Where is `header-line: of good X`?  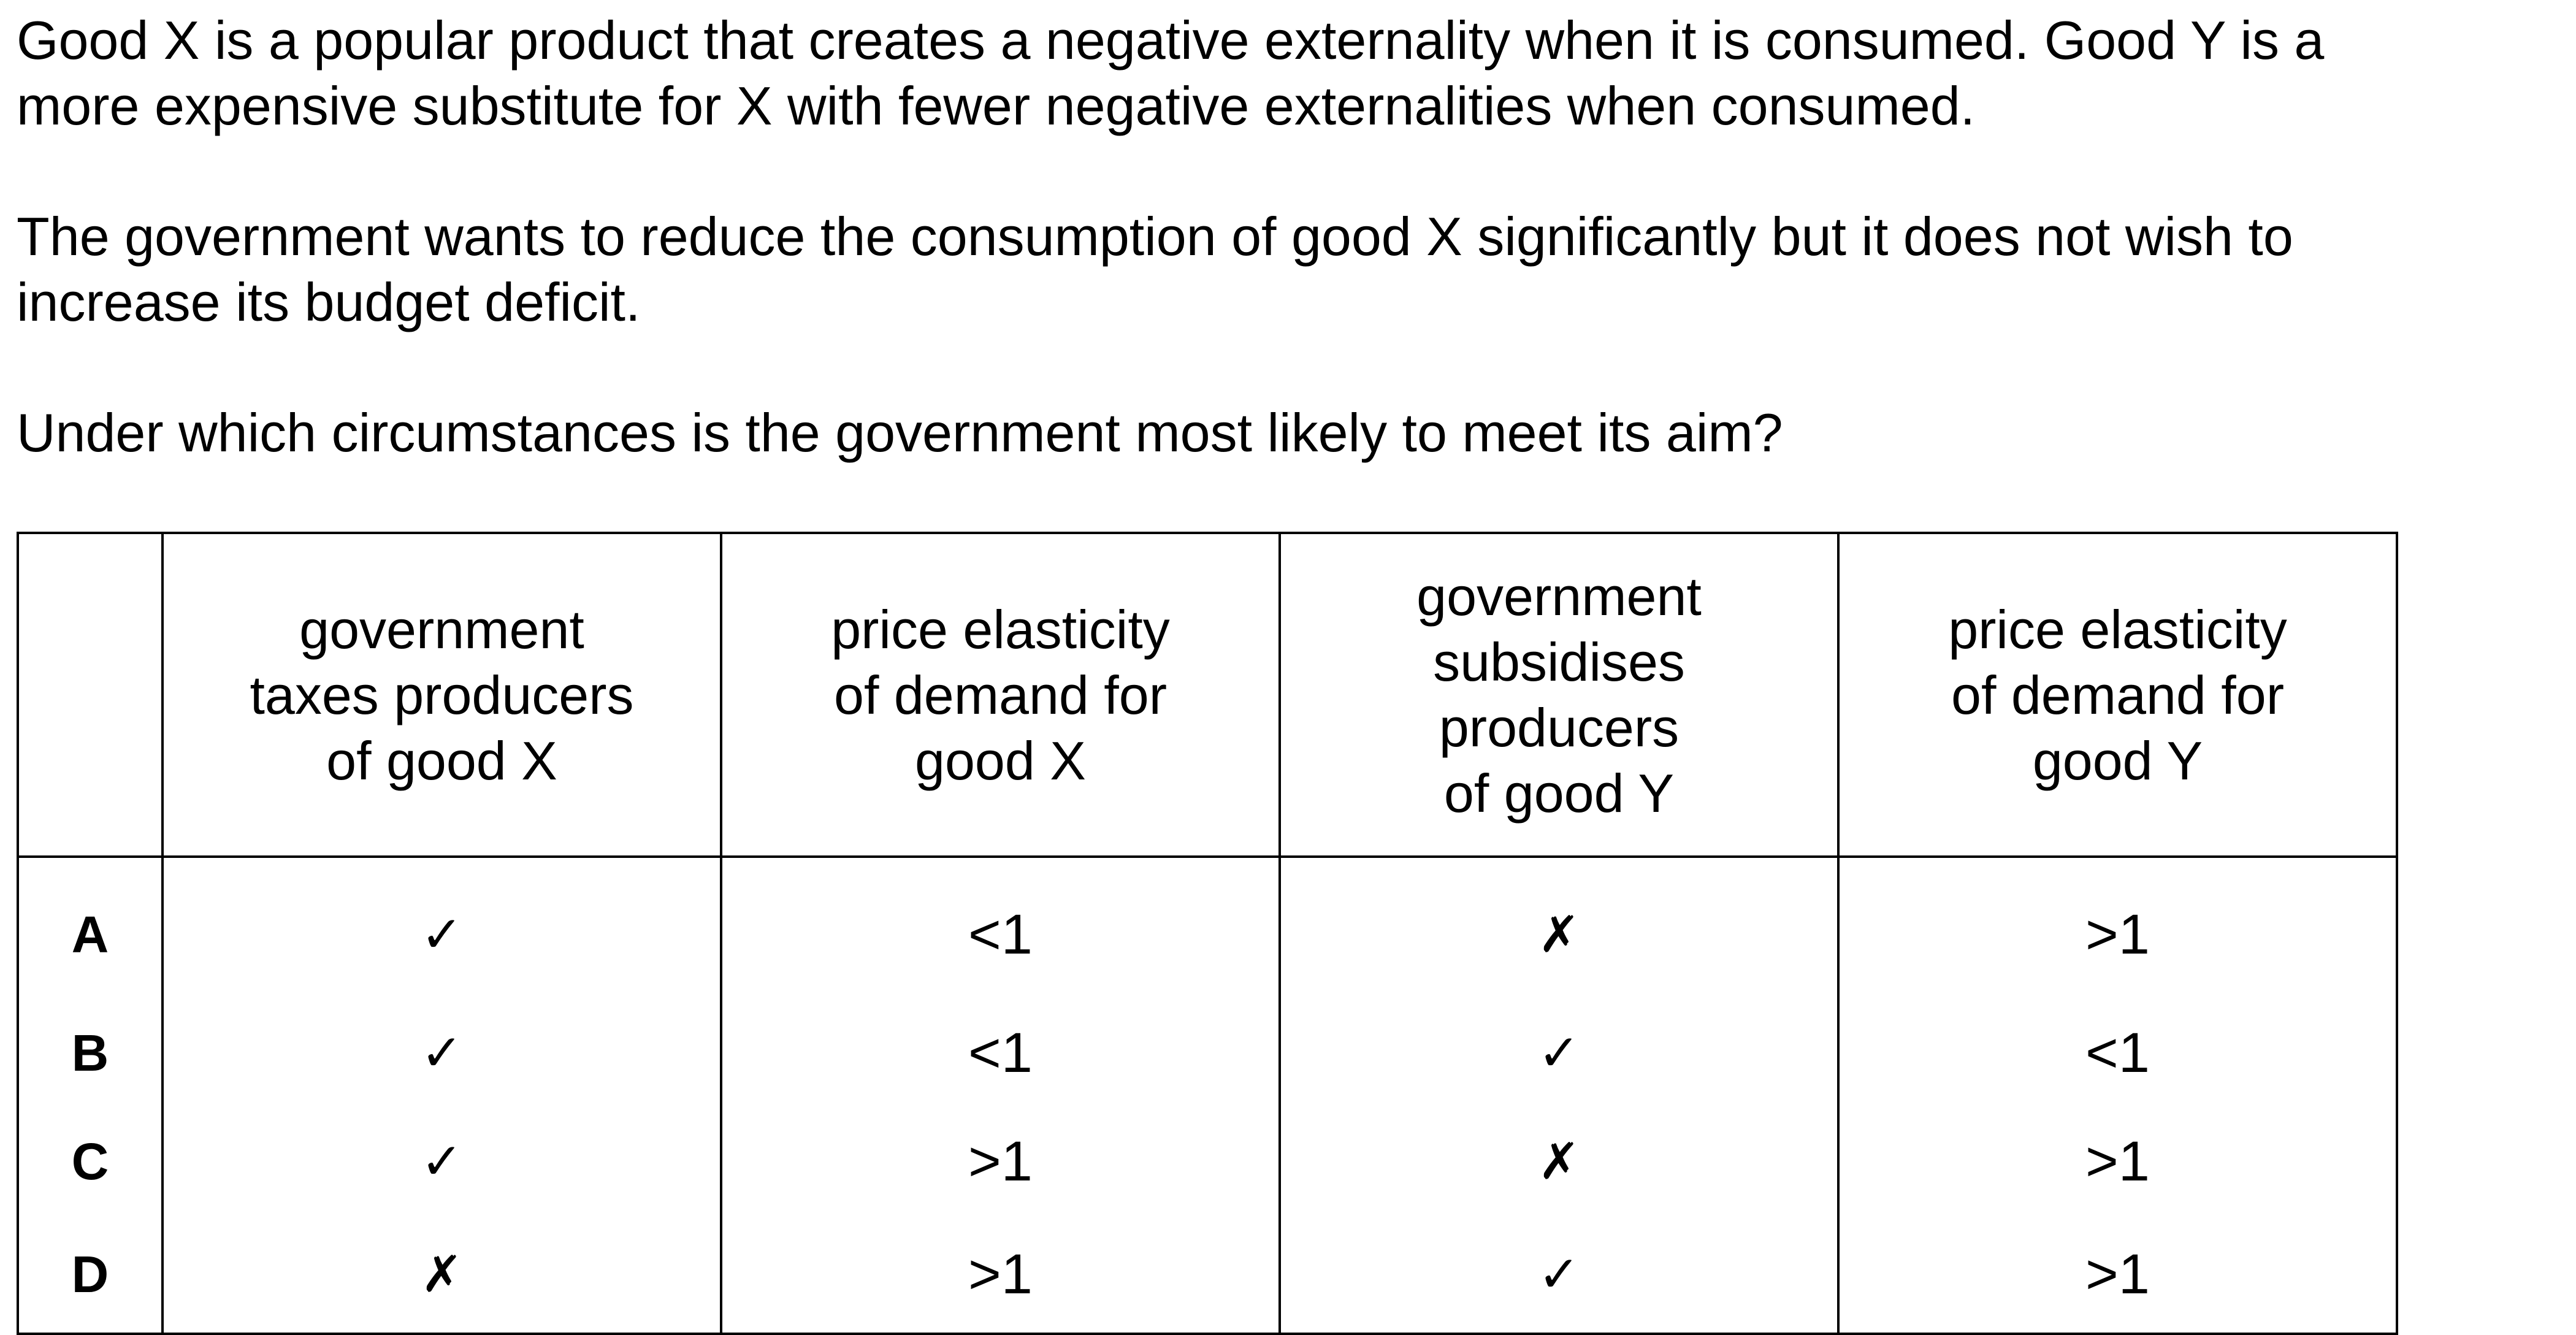
header-line: of good X is located at coordinates (441, 760).